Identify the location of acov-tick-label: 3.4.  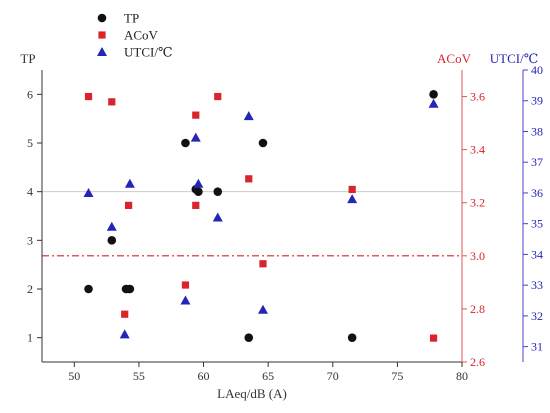
(477, 150).